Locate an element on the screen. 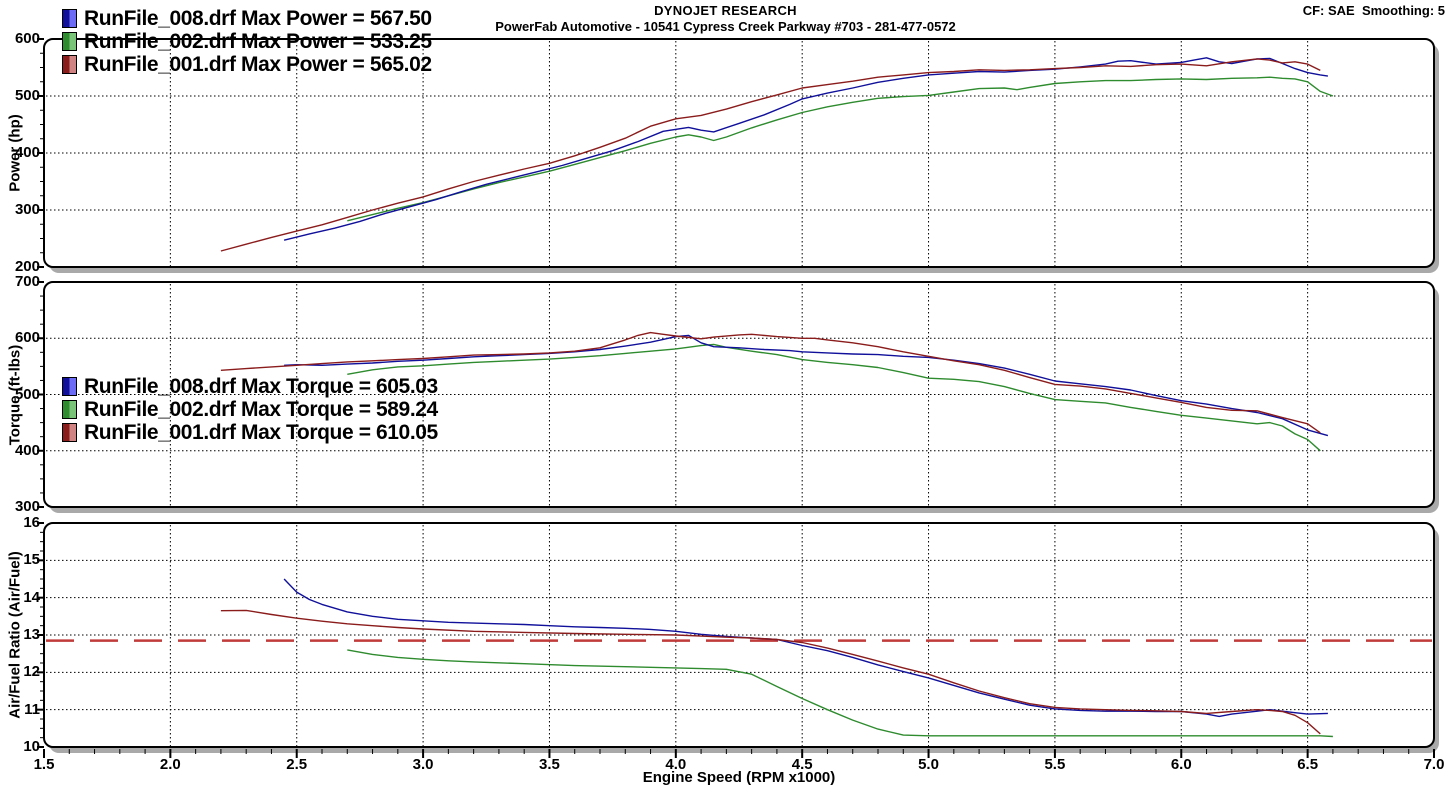 The height and width of the screenshot is (787, 1451). legend-row-power-runfile008: RunFile_008.drf Max Power = 567.50 is located at coordinates (247, 18).